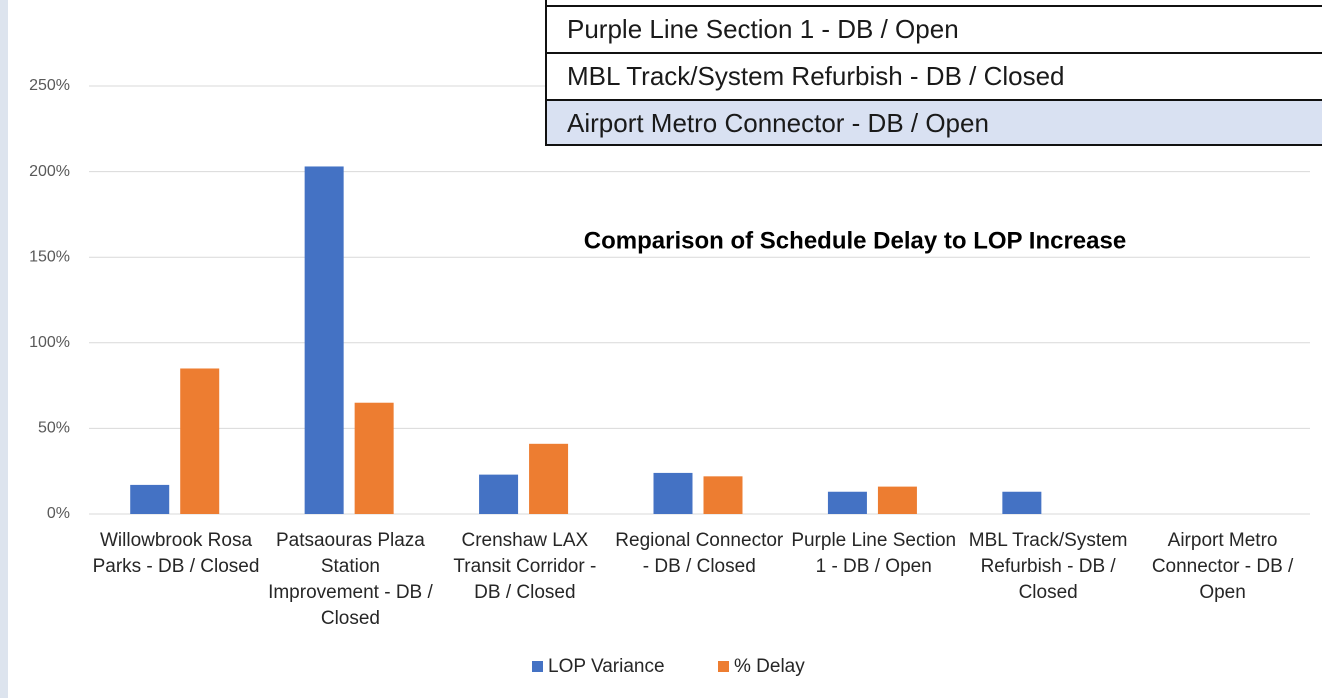  I want to click on legend-label: LOP Variance, so click(606, 666).